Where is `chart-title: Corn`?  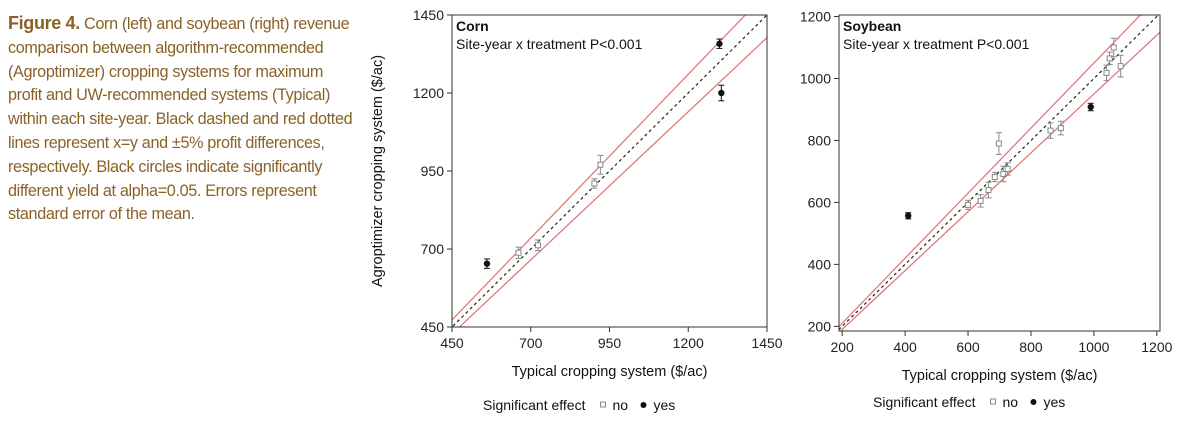
chart-title: Corn is located at coordinates (472, 26).